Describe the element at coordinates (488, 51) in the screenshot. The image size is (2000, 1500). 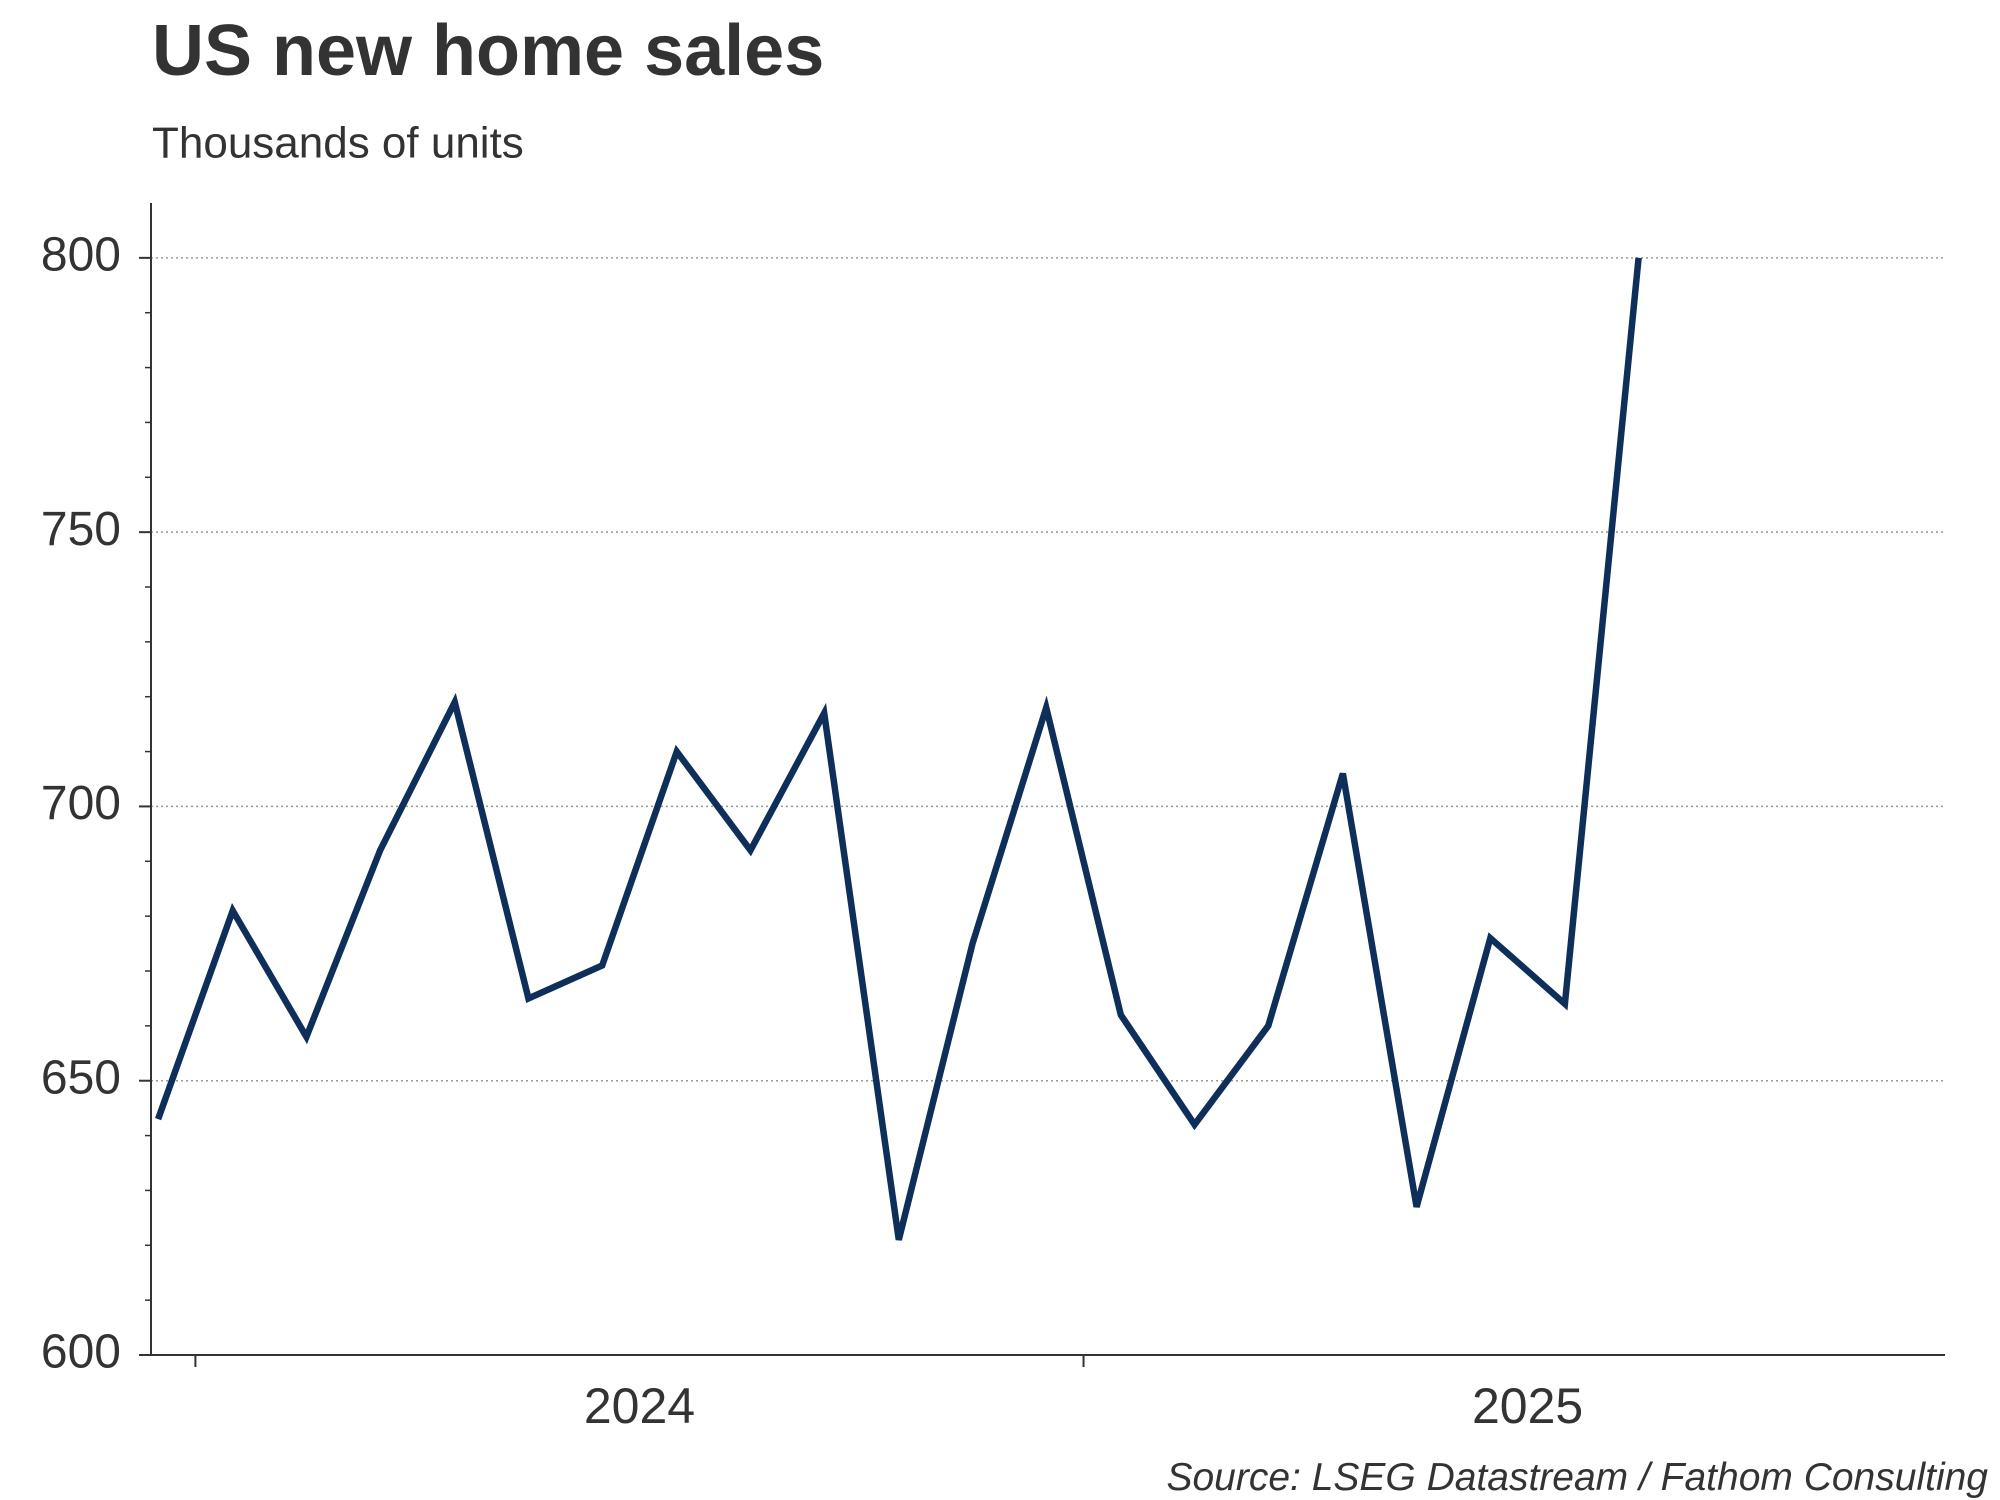
I see `chart-title: US new home sales` at that location.